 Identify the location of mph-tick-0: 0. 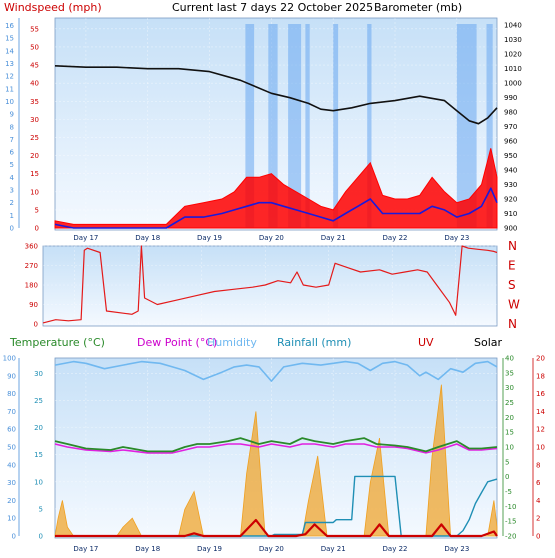
(37, 229).